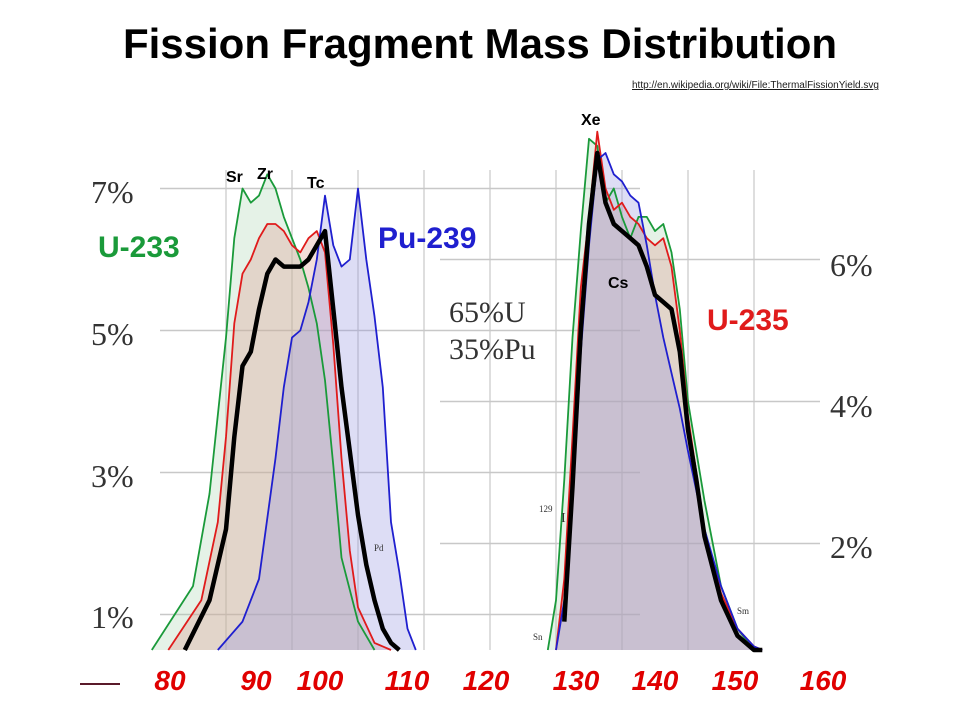 This screenshot has width=960, height=720. I want to click on y-left-tick-label: 3%, so click(112, 476).